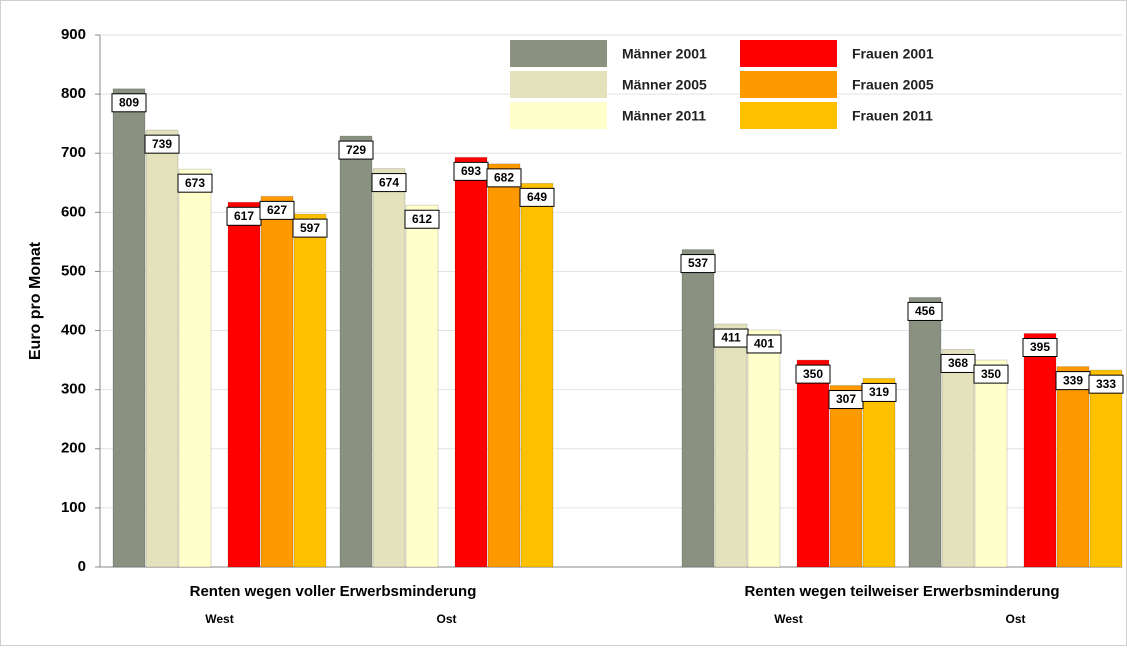 This screenshot has width=1127, height=651. Describe the element at coordinates (35, 300) in the screenshot. I see `y-axis-title: Euro pro Monat` at that location.